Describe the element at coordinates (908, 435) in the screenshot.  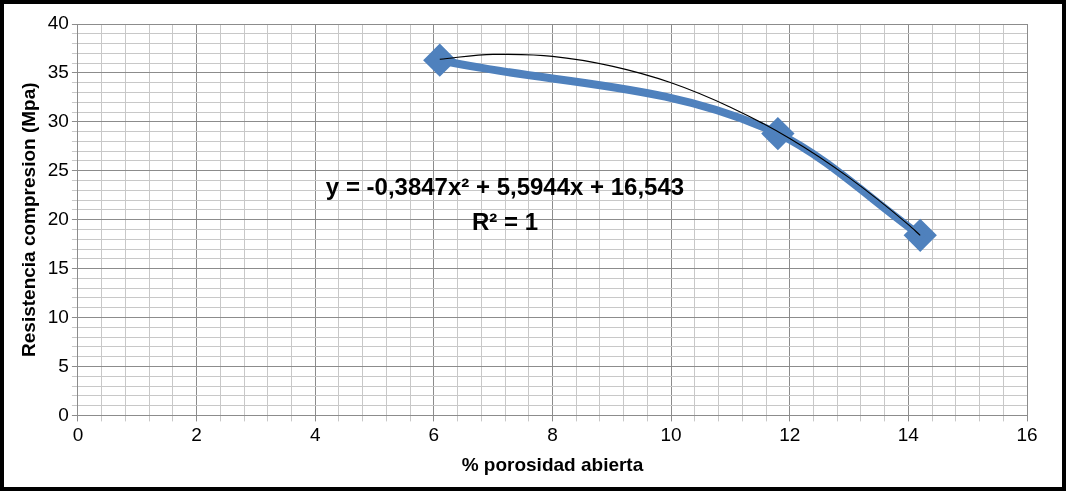
I see `x-tick-label: 14` at that location.